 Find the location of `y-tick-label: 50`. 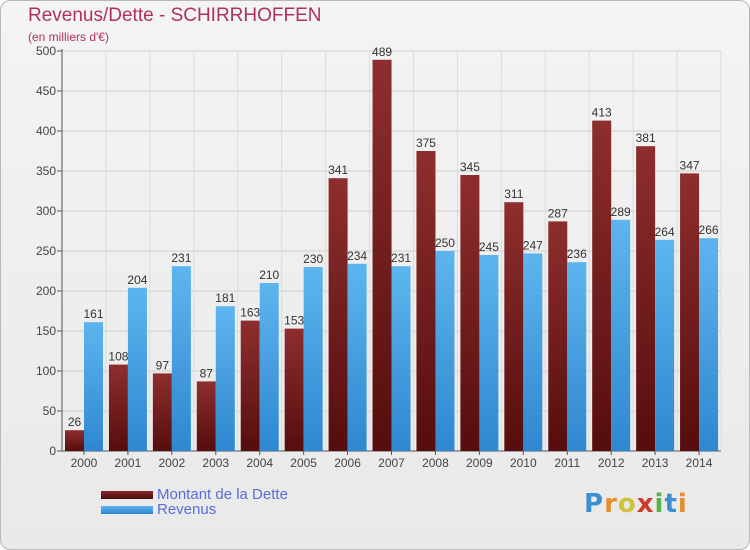

y-tick-label: 50 is located at coordinates (50, 411).